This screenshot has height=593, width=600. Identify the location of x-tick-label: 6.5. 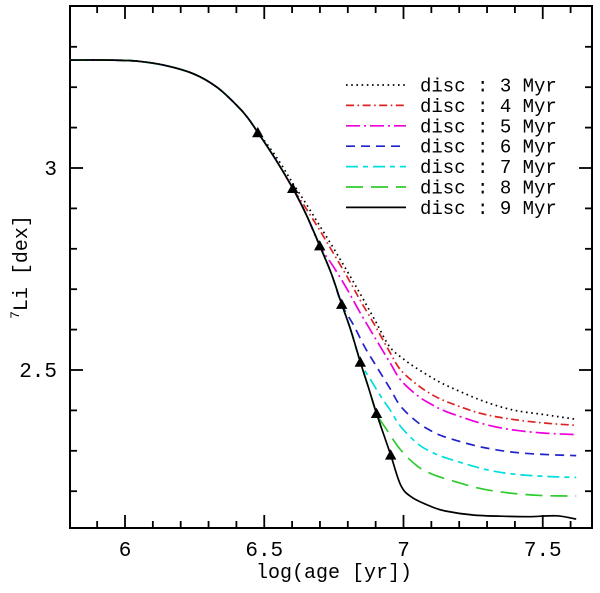
(264, 551).